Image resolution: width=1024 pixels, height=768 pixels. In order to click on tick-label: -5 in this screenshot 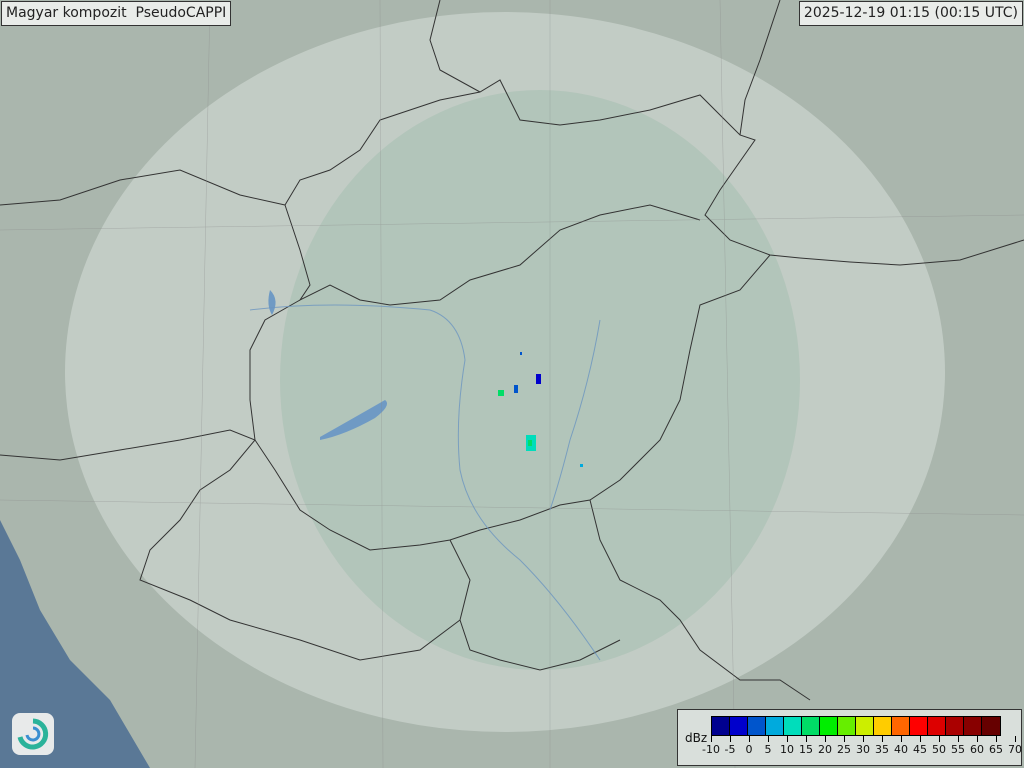, I will do `click(730, 749)`.